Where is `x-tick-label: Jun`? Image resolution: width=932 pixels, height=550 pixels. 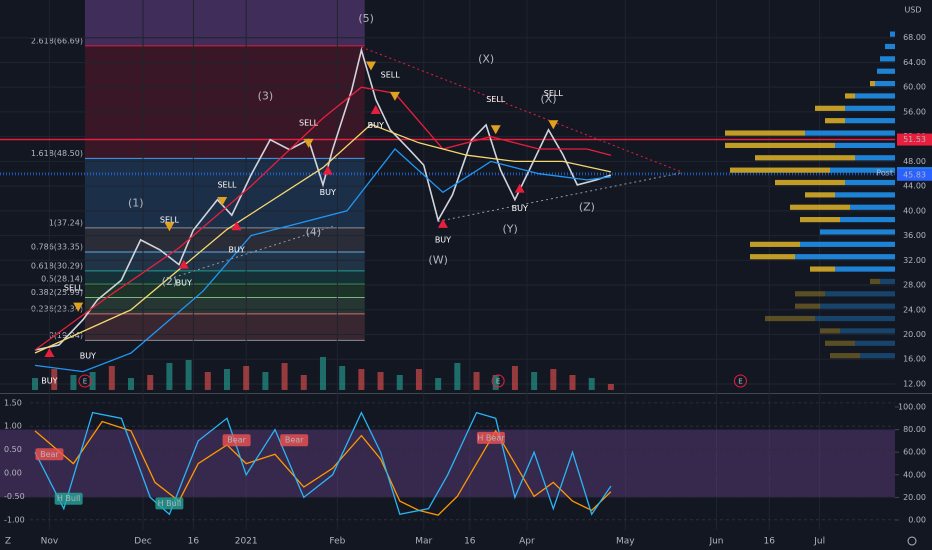 x-tick-label: Jun is located at coordinates (715, 542).